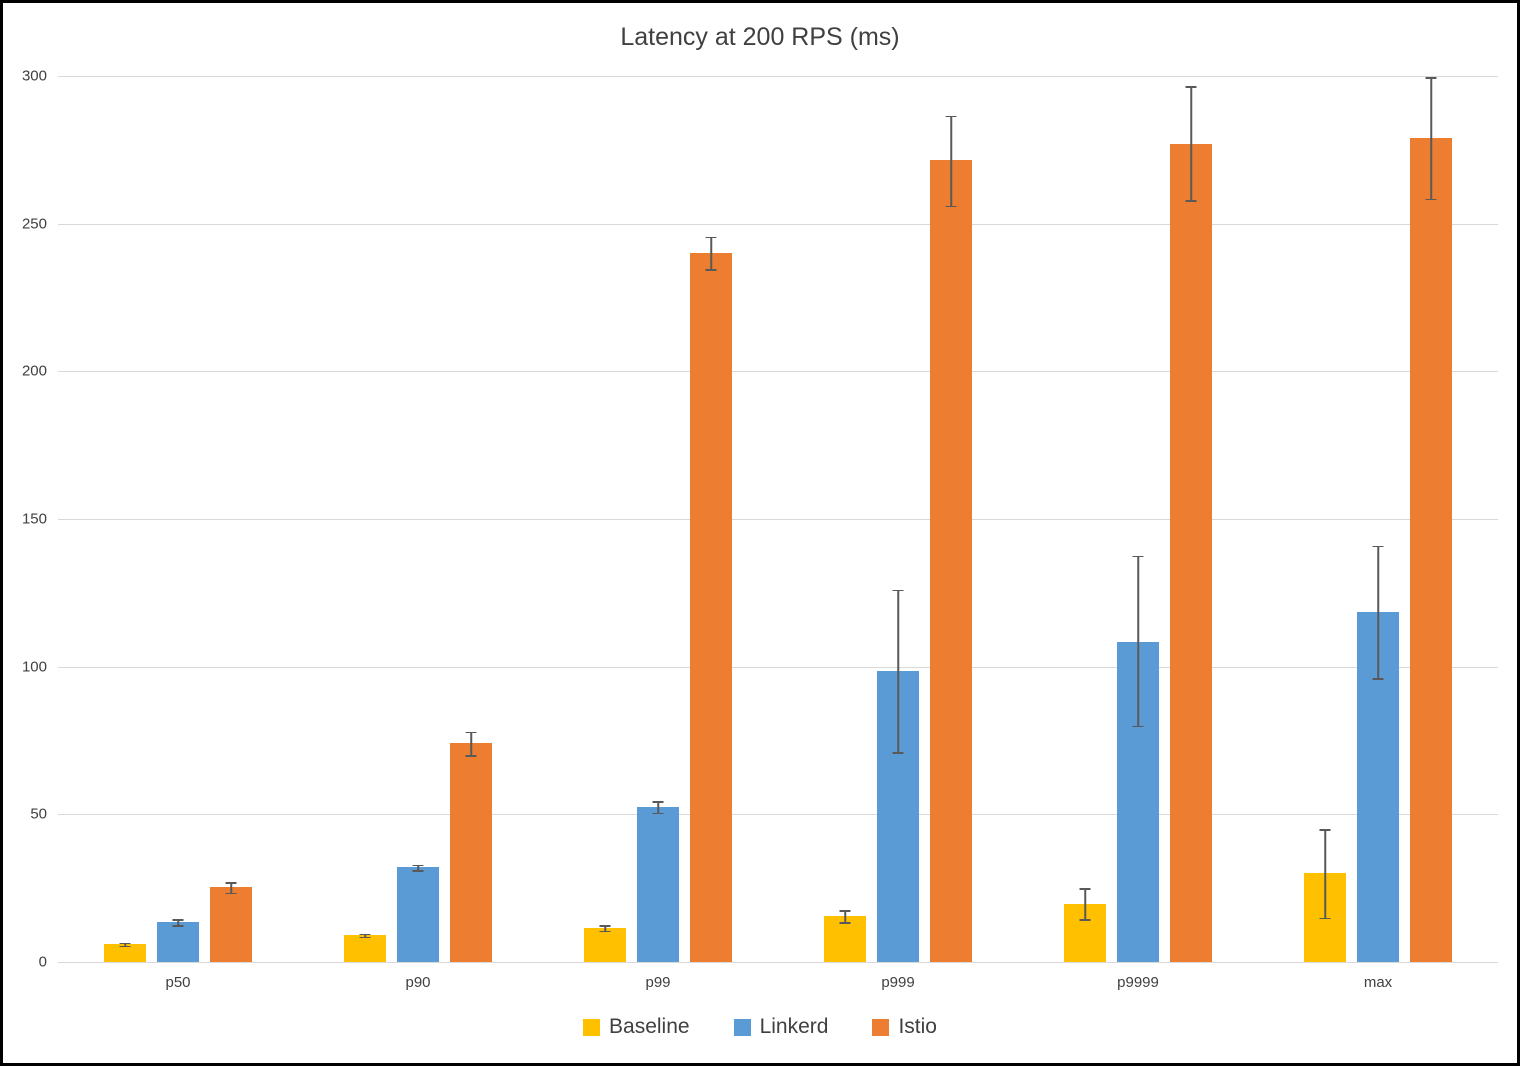 The width and height of the screenshot is (1520, 1066). What do you see at coordinates (649, 1026) in the screenshot?
I see `legend-label: Baseline` at bounding box center [649, 1026].